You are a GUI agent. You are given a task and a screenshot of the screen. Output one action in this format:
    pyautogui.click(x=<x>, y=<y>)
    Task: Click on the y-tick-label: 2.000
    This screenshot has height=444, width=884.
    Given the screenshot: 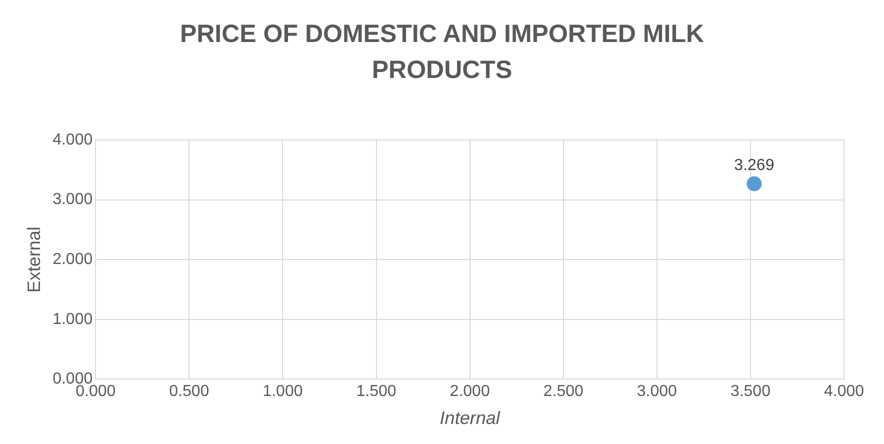 What is the action you would take?
    pyautogui.click(x=72, y=259)
    